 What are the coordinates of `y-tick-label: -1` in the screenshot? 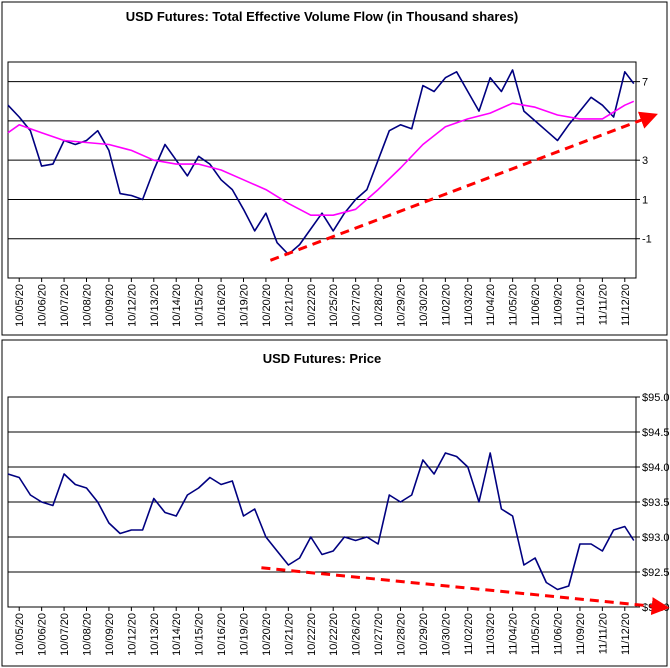 It's located at (647, 240).